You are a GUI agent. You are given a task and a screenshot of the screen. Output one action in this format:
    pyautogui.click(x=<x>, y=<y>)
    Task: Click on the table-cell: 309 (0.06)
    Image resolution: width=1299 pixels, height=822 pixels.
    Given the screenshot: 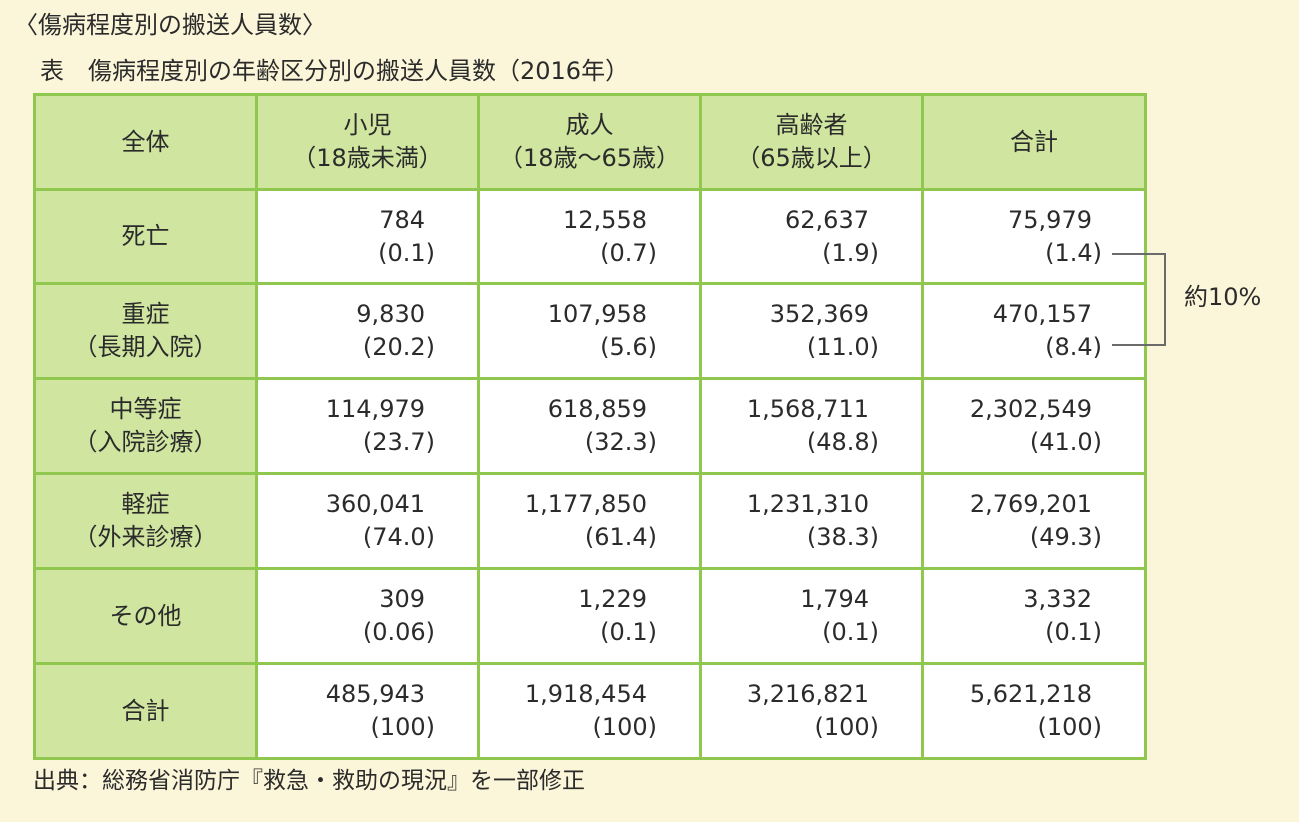 What is the action you would take?
    pyautogui.click(x=367, y=616)
    